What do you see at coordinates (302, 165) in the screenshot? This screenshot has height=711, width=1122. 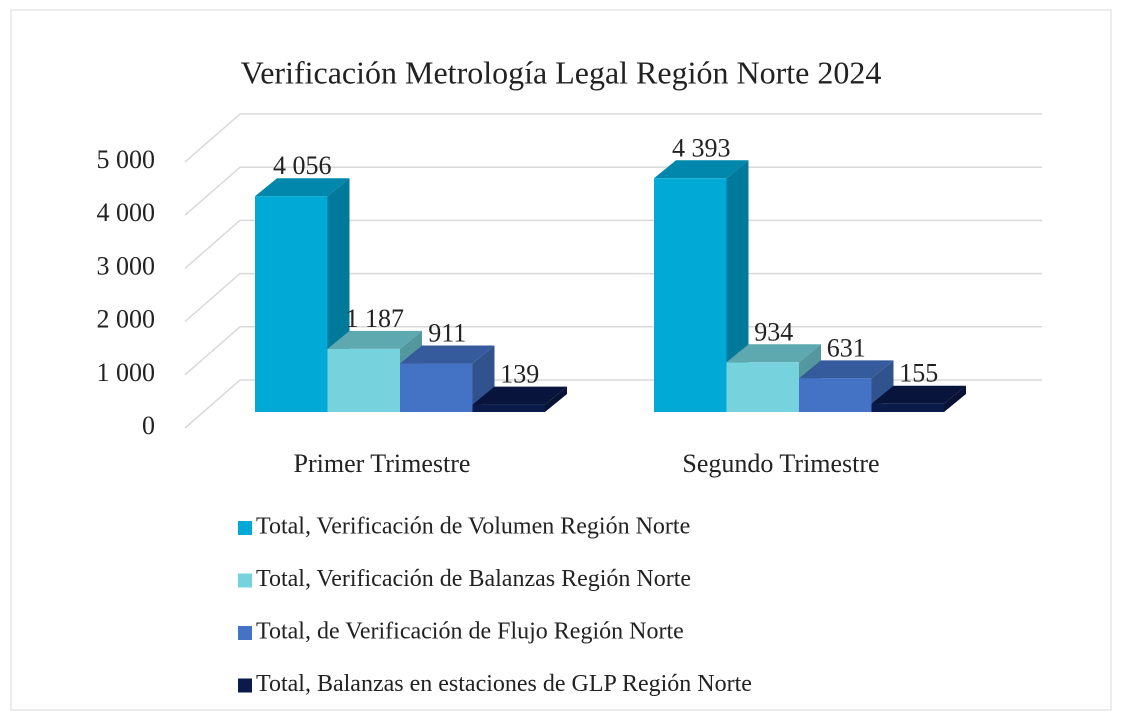 I see `data-label: 4 056` at bounding box center [302, 165].